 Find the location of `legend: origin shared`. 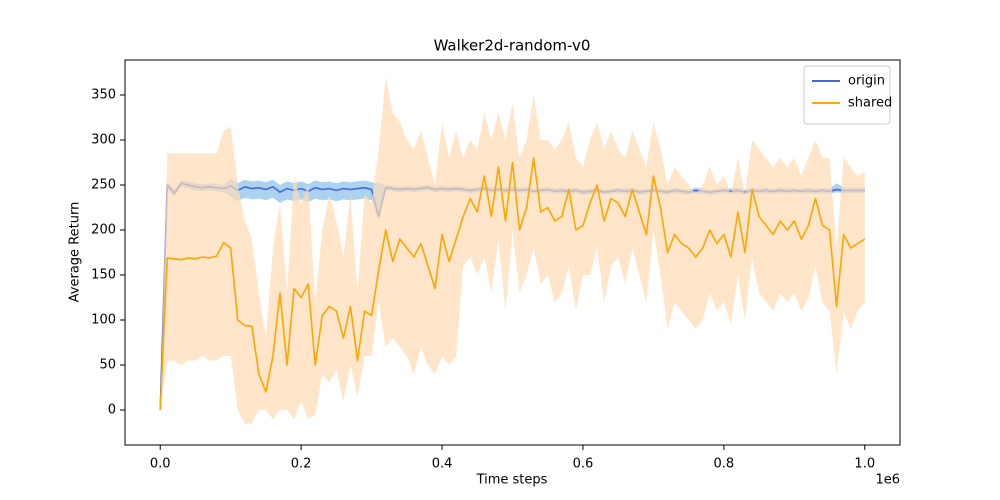

legend: origin shared is located at coordinates (847, 95).